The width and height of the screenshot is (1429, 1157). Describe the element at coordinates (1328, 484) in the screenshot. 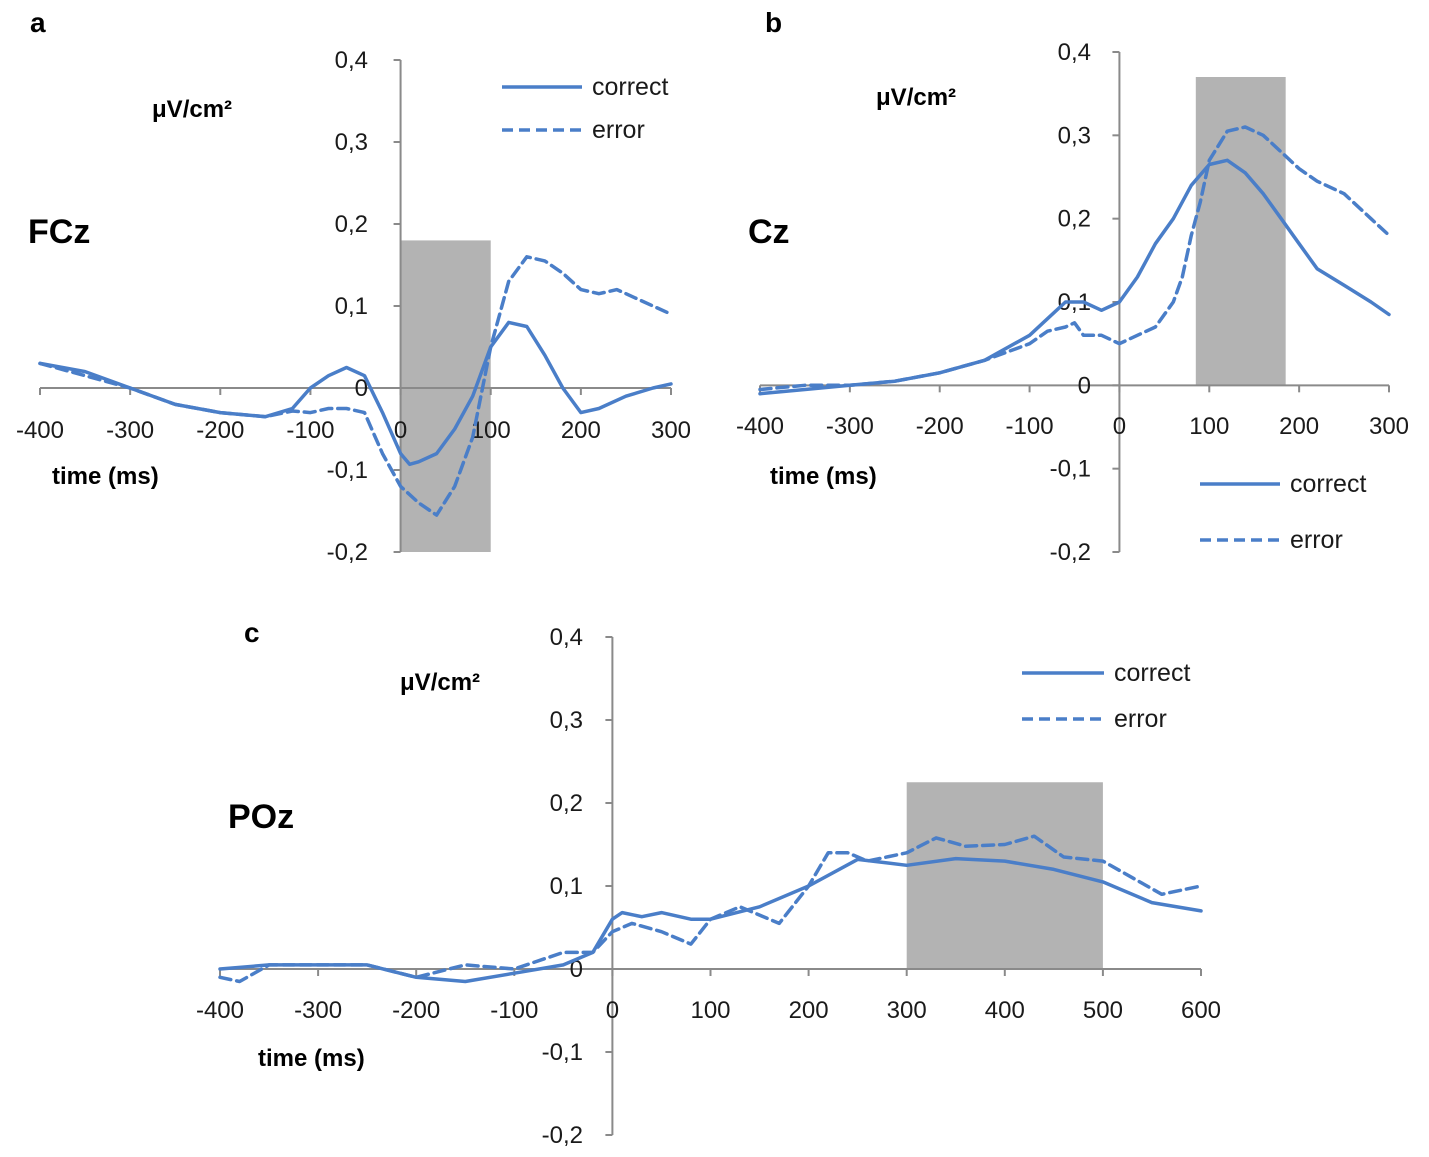

I see `panel-b-legend-label-correct: correct` at that location.